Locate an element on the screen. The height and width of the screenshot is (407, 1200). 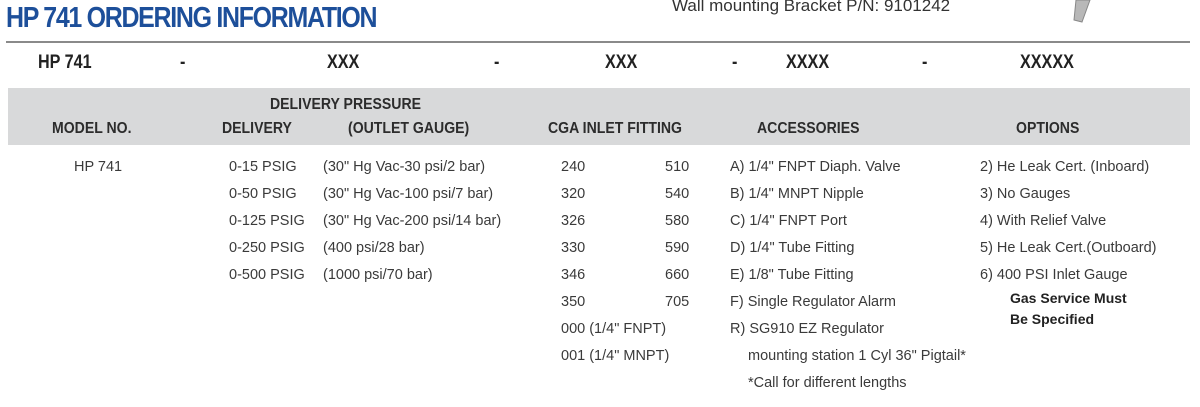
header-outlet-gauge: (OUTLET GAUGE) is located at coordinates (409, 128).